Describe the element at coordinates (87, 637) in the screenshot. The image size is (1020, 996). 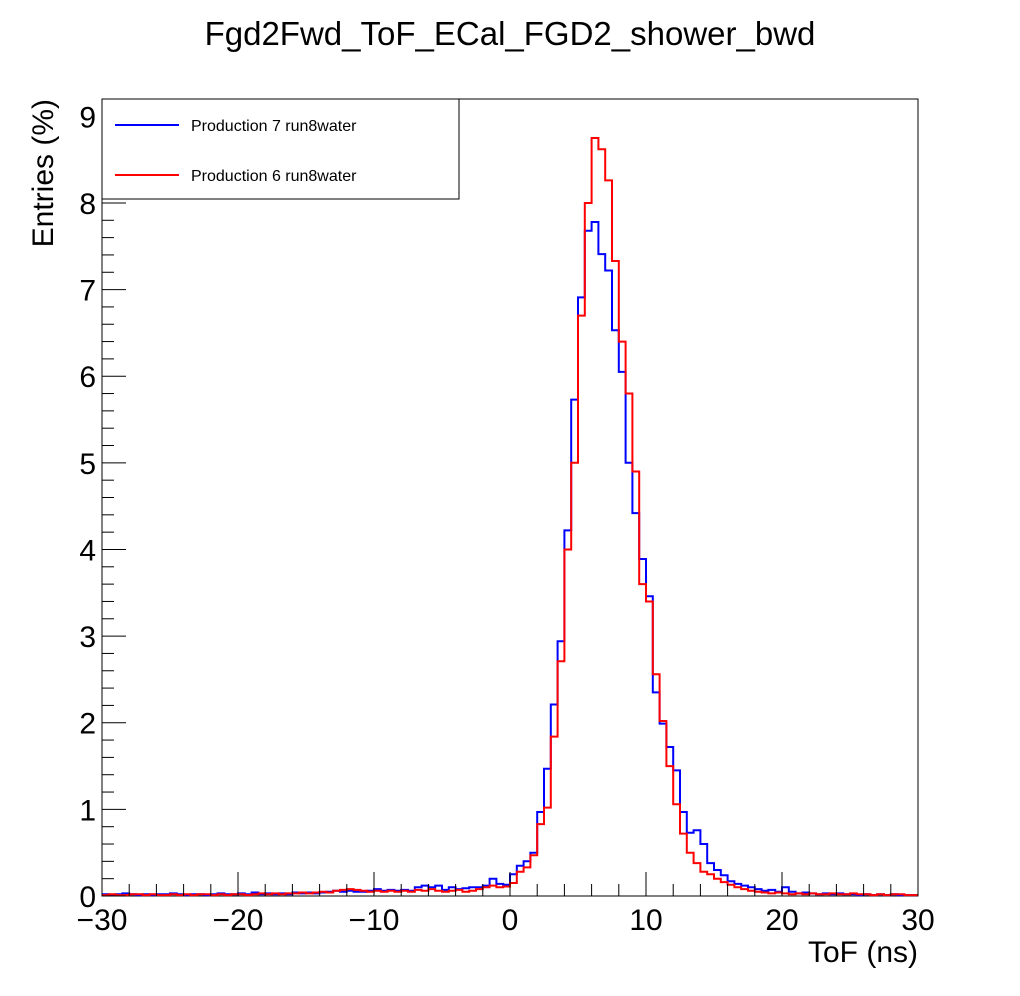
I see `y-tick-label: 3` at that location.